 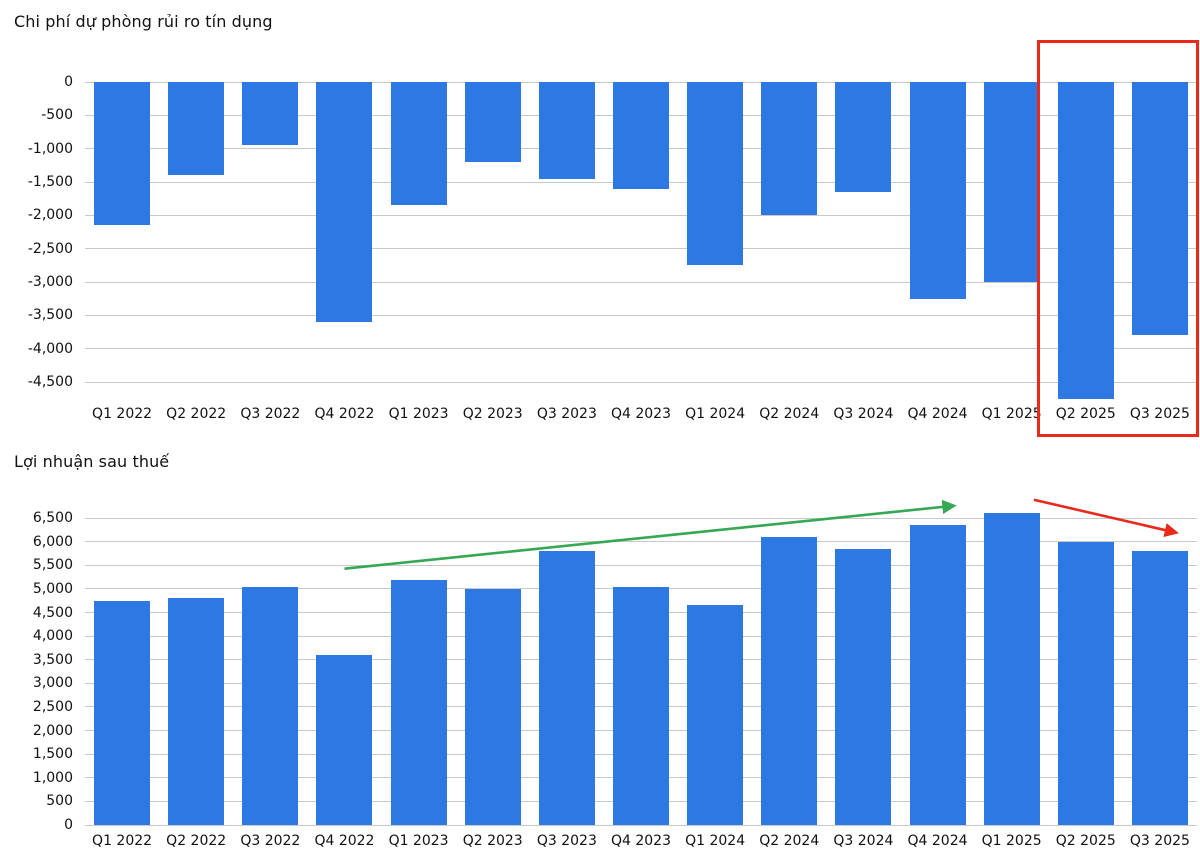 I want to click on profit-chart-title: Lợi nhuận sau thuế, so click(x=92, y=461).